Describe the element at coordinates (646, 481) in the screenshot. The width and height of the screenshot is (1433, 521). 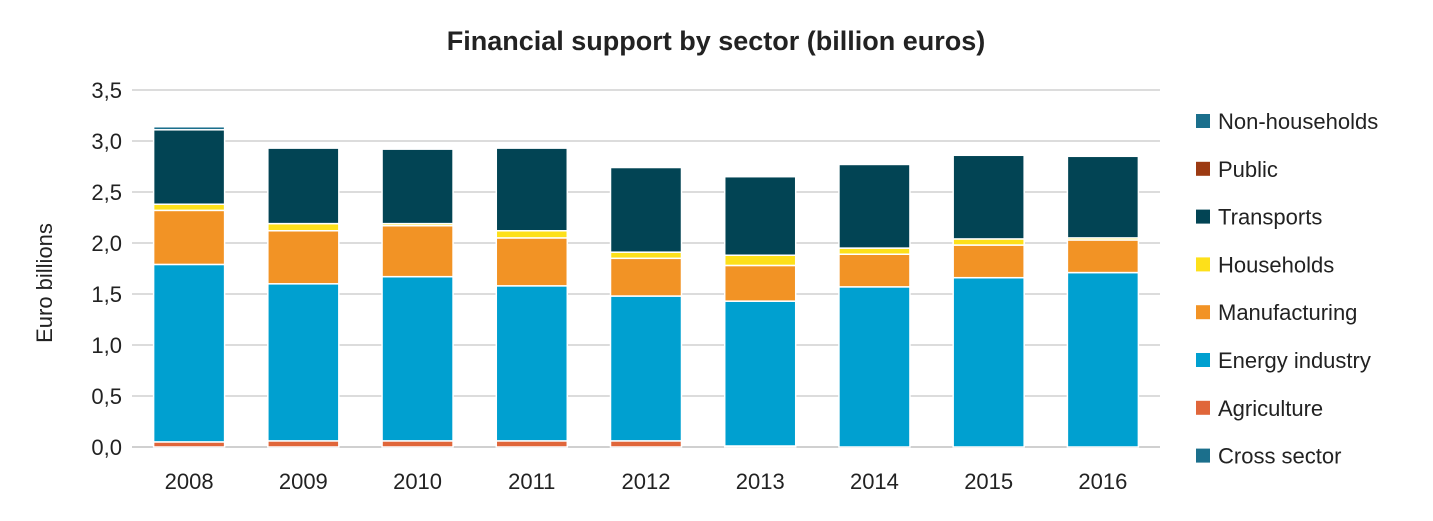
I see `x-tick-label: 2012` at that location.